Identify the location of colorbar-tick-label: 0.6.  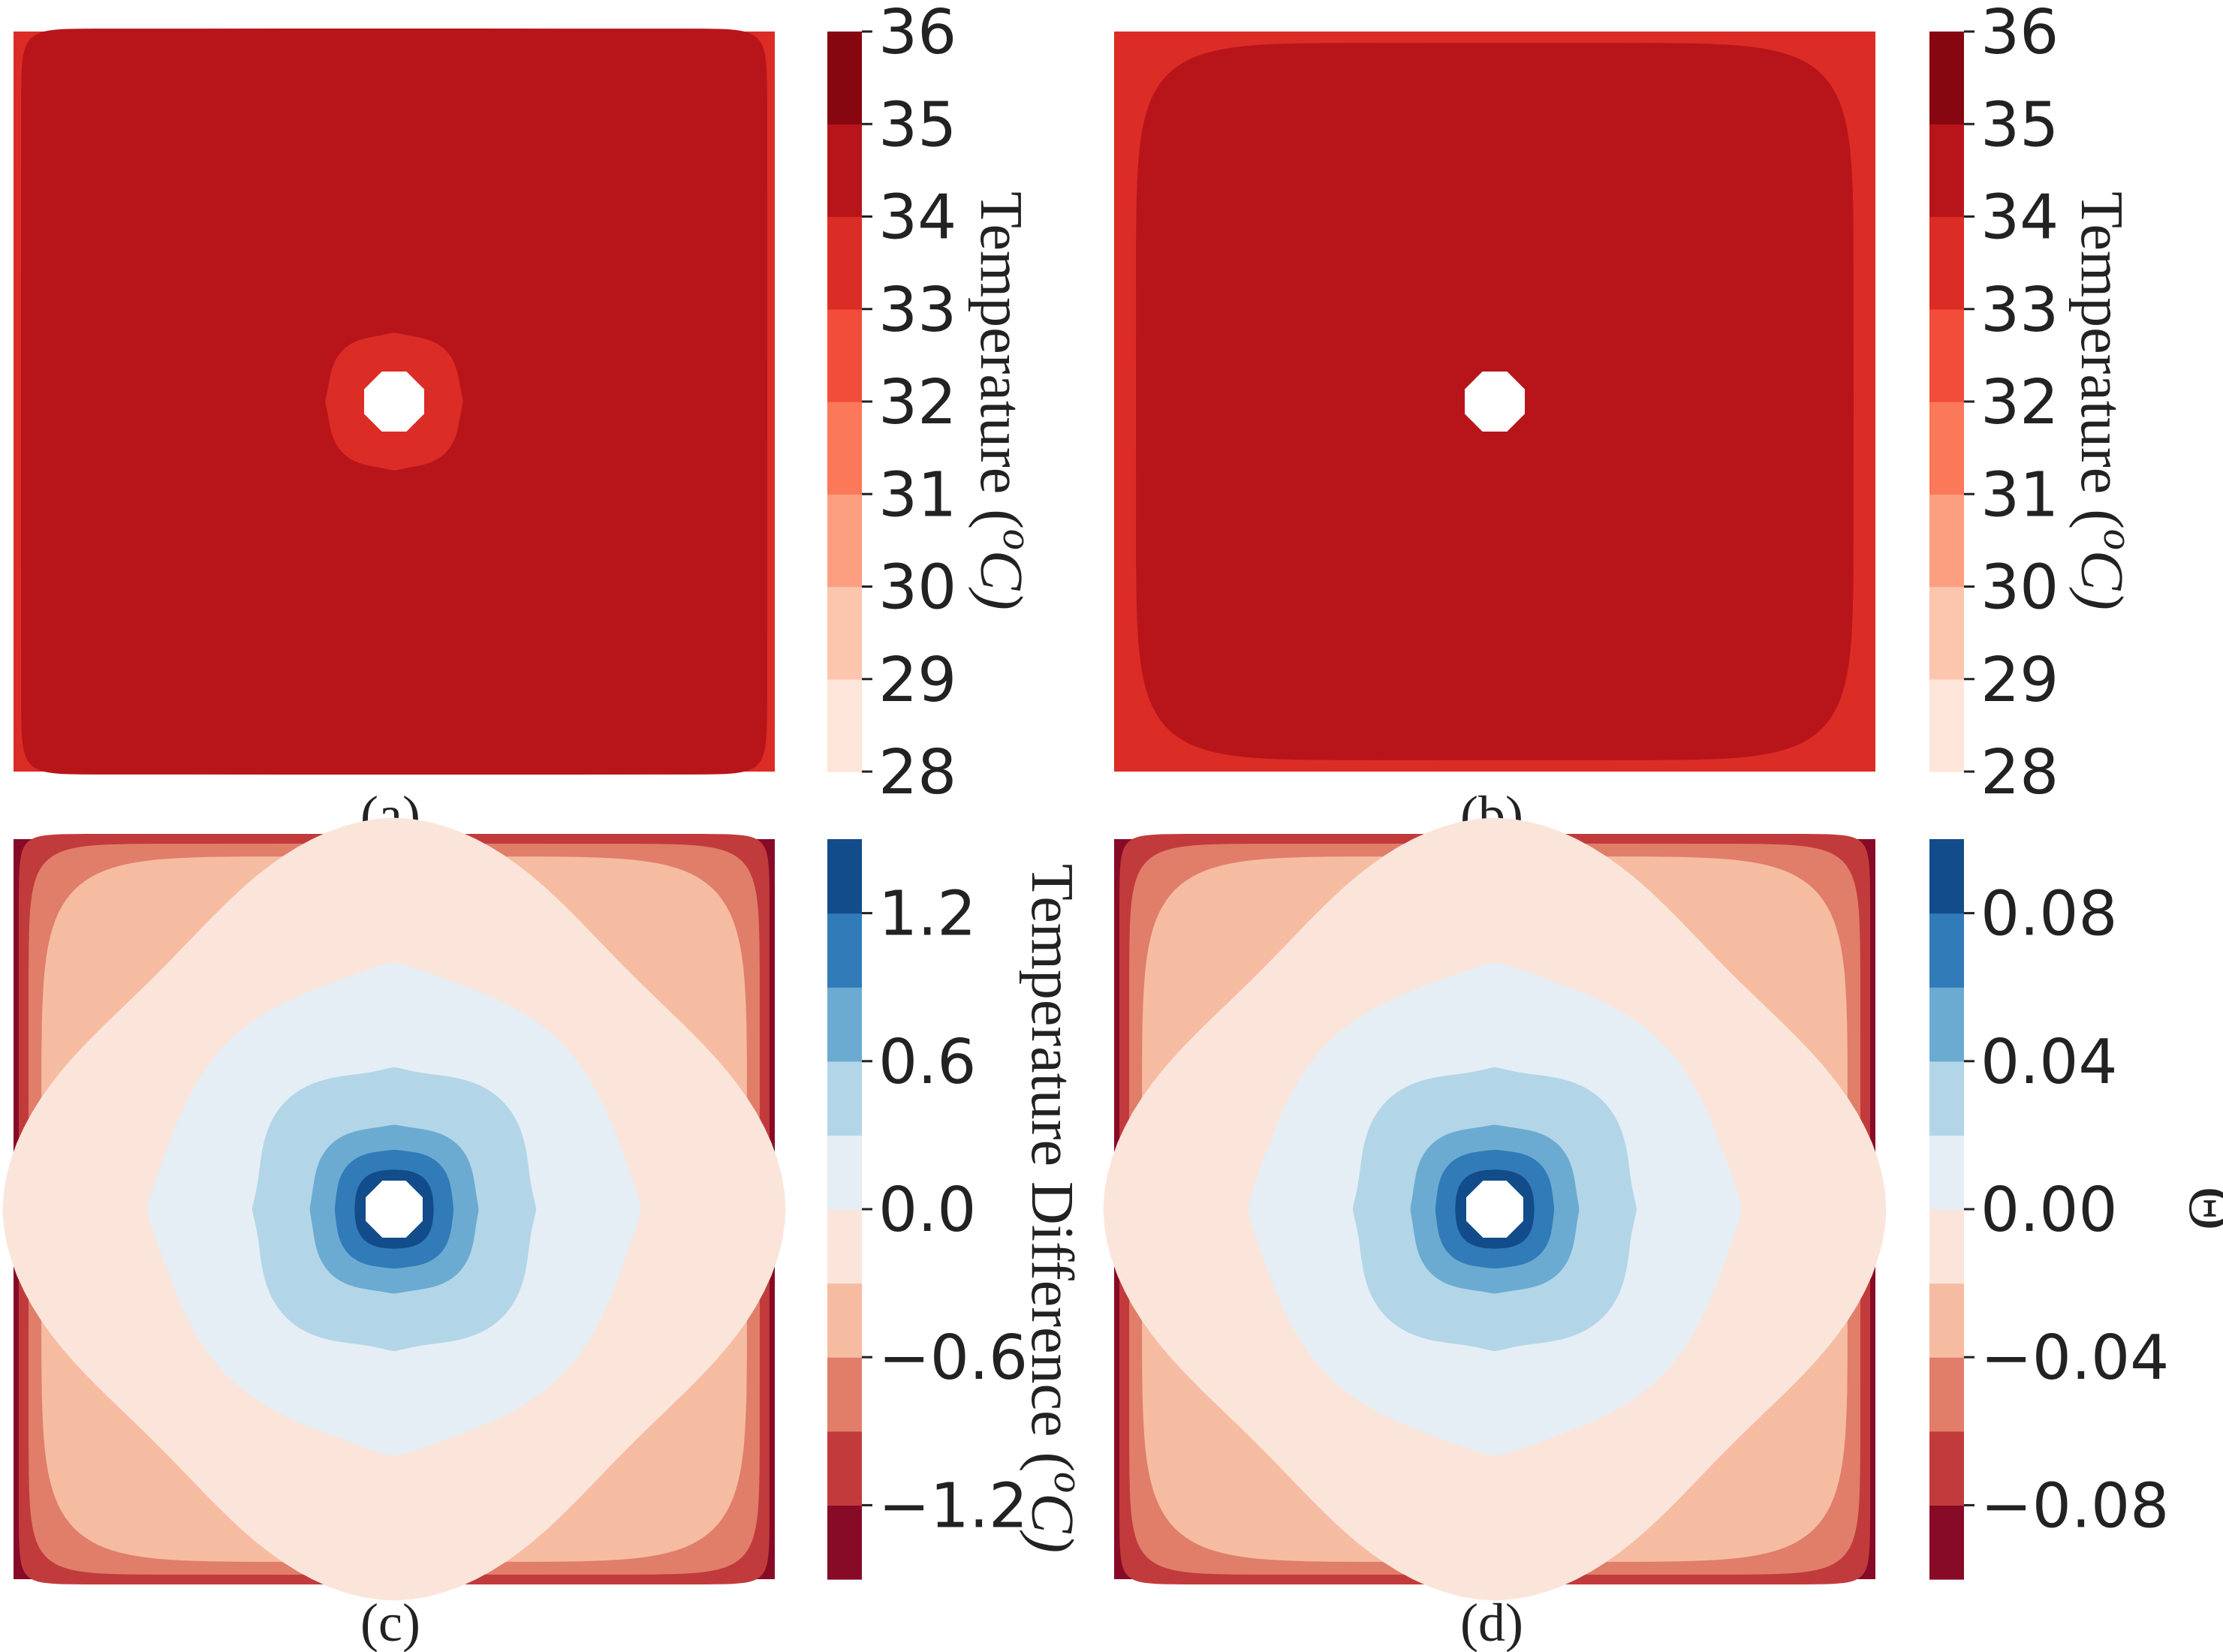
(927, 1062).